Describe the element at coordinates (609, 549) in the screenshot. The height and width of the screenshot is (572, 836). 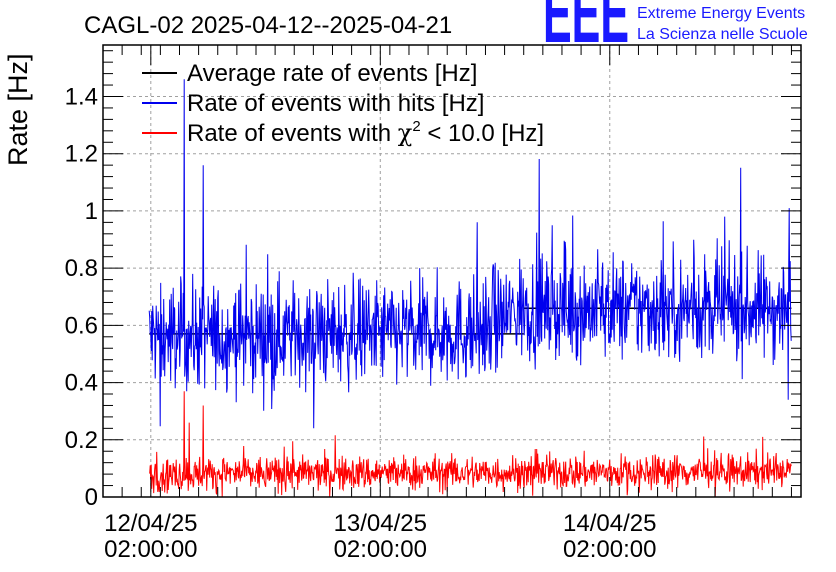
I see `x-tick-time-2: 02:00:00` at that location.